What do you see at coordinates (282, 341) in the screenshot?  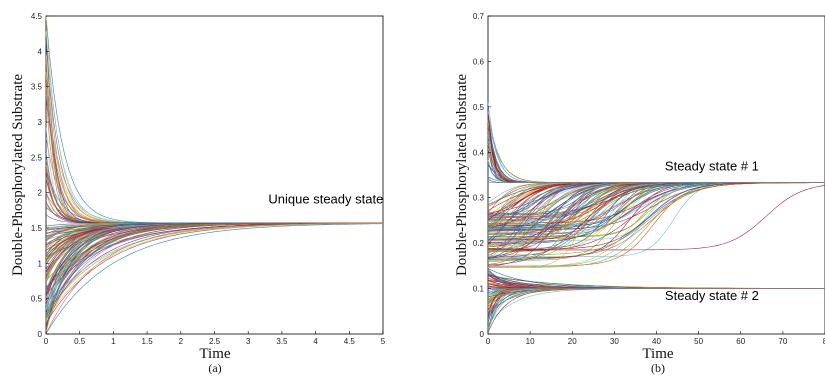 I see `x-tick-label: 3.5` at bounding box center [282, 341].